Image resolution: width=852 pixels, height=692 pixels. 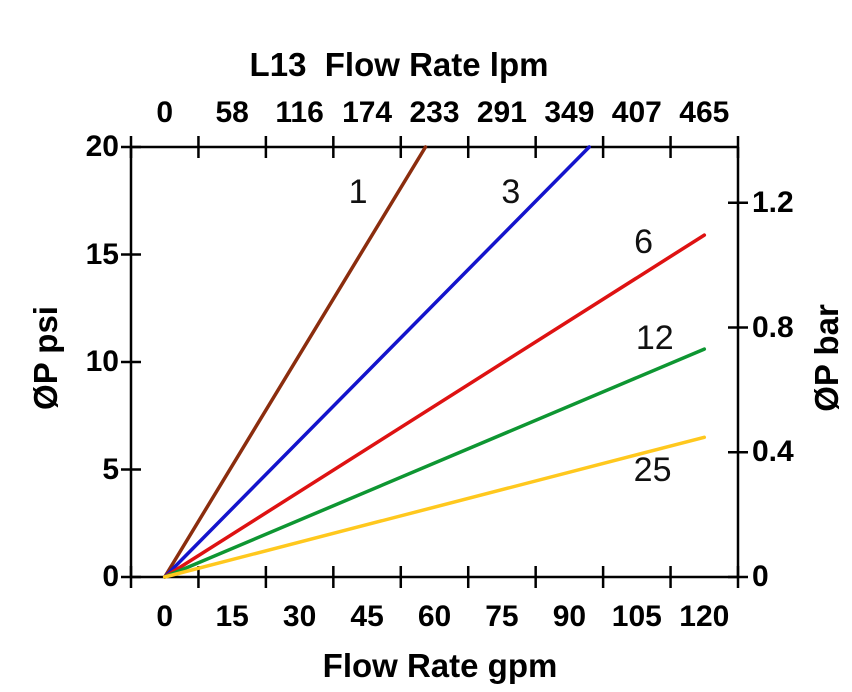 I want to click on bottom-axis-tick-label: 60, so click(x=434, y=616).